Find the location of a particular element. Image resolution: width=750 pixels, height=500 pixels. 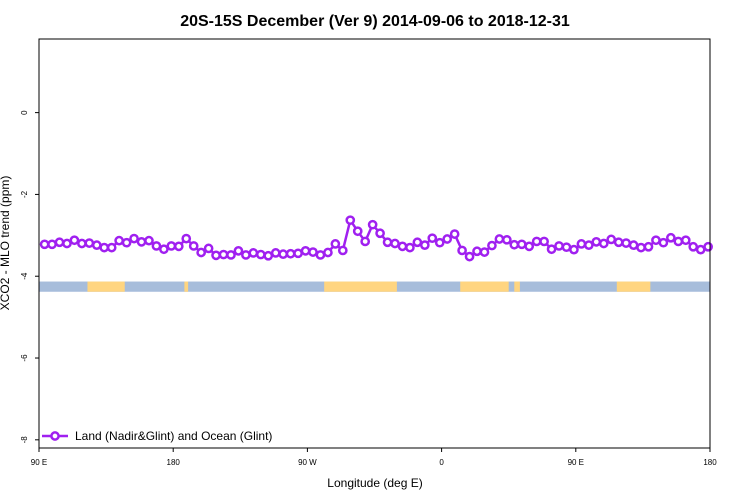

y-tick-label: -4 is located at coordinates (24, 276).